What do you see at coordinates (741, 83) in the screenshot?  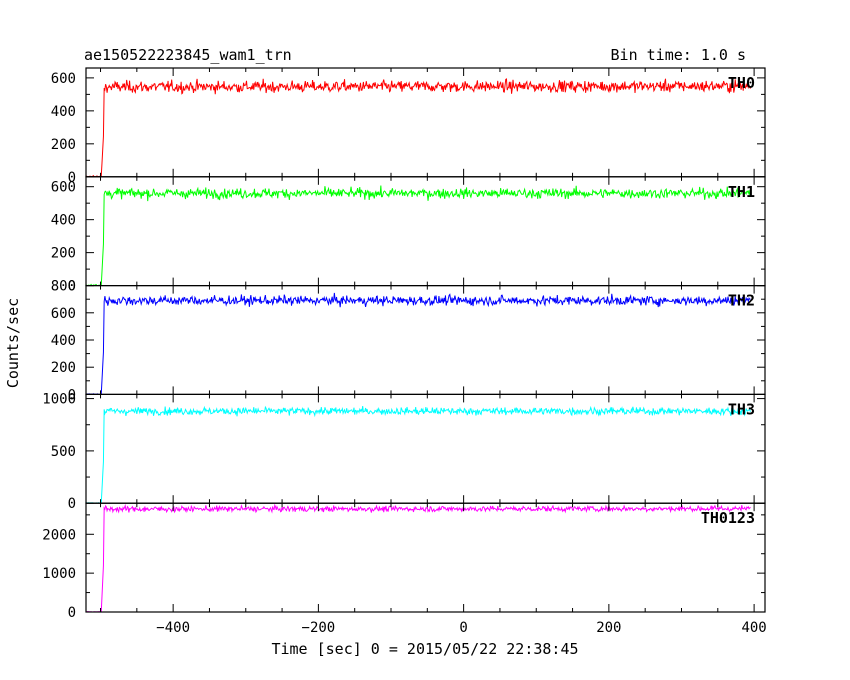 I see `series-label: TH0` at bounding box center [741, 83].